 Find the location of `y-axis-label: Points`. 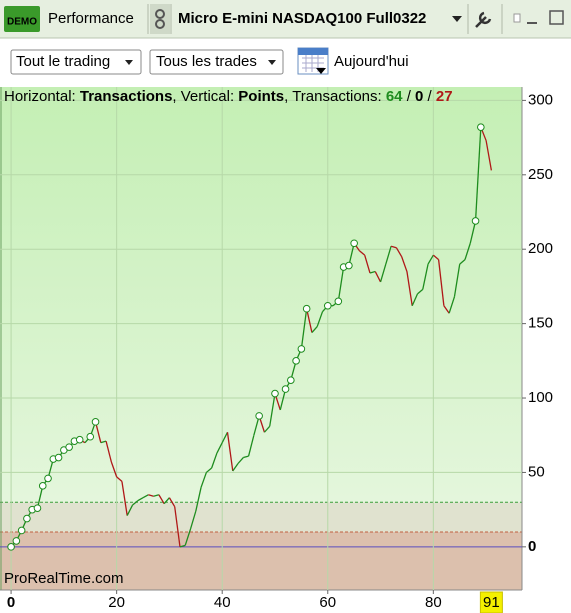

y-axis-label: Points is located at coordinates (261, 96).